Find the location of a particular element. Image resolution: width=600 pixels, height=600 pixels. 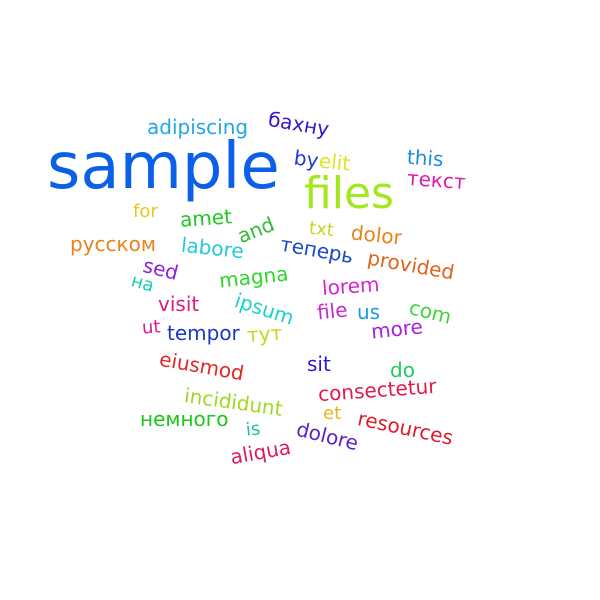

word: aliqua is located at coordinates (260, 452).